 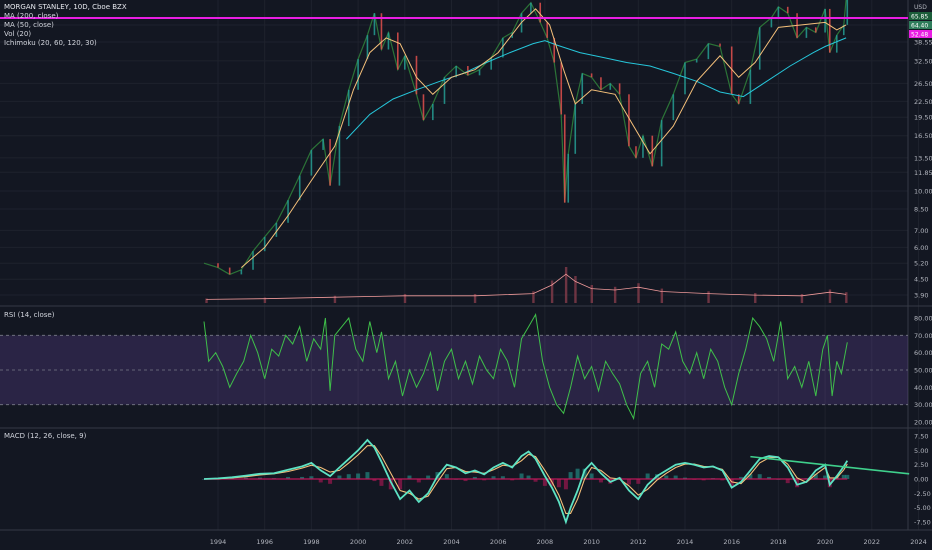 I want to click on price-tick-26.50: 26.50, so click(x=923, y=84).